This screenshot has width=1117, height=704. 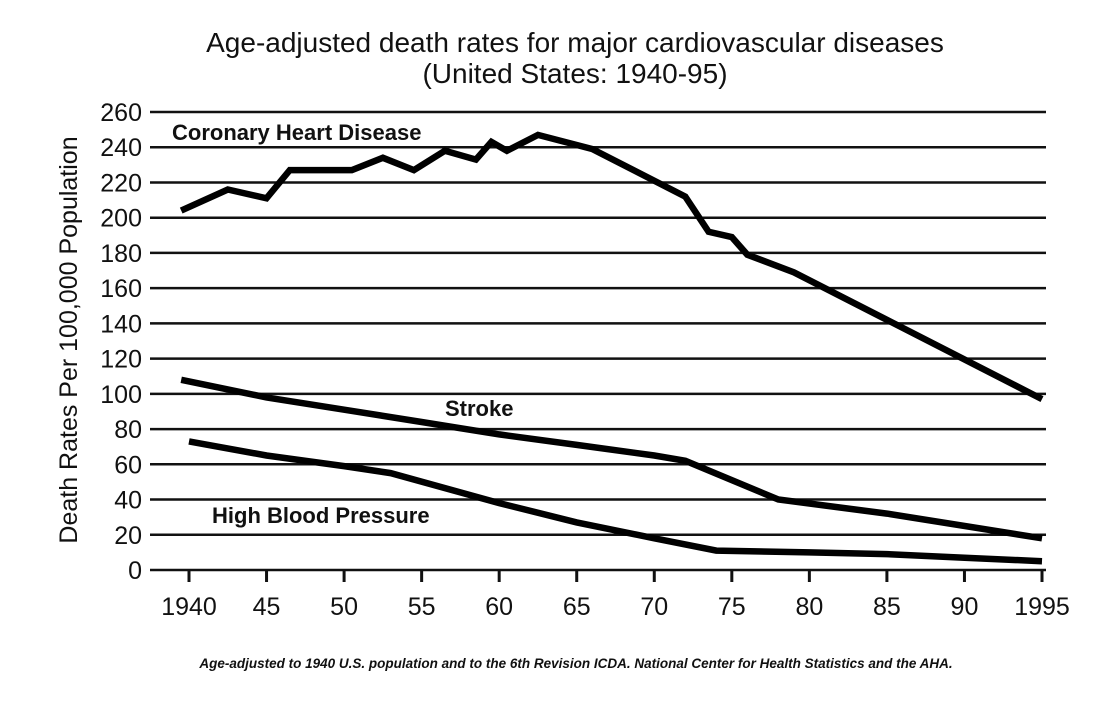 What do you see at coordinates (499, 607) in the screenshot?
I see `x-tick-label: 60` at bounding box center [499, 607].